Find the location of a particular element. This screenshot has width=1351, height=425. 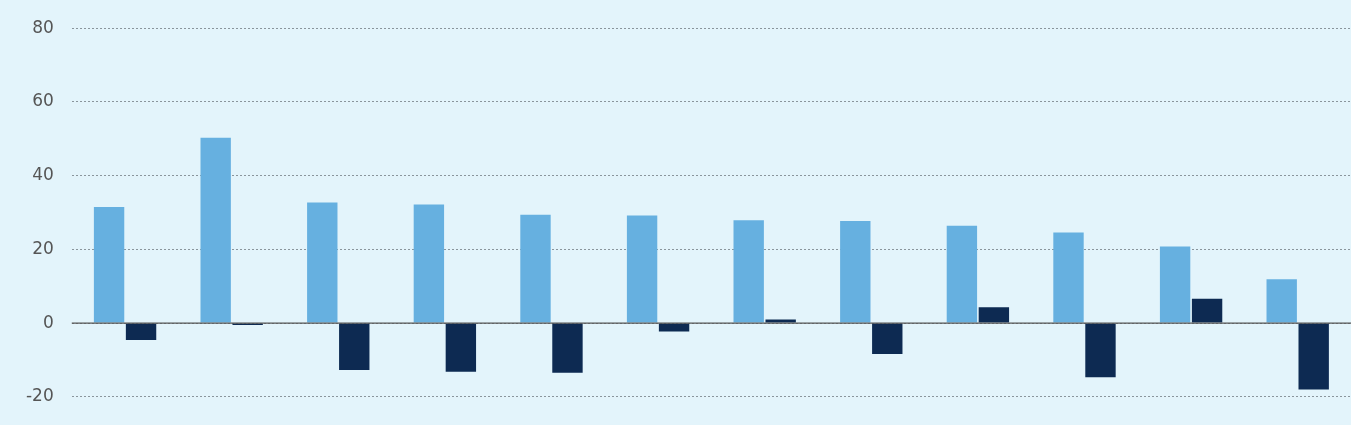

y-tick-label: -20 is located at coordinates (39, 395).